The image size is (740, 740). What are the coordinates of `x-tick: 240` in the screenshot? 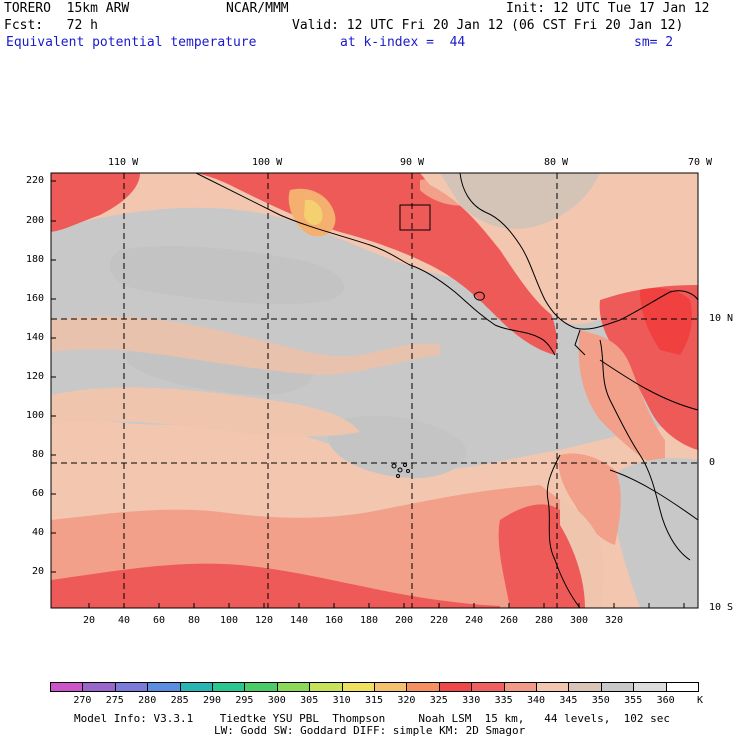 It's located at (474, 620).